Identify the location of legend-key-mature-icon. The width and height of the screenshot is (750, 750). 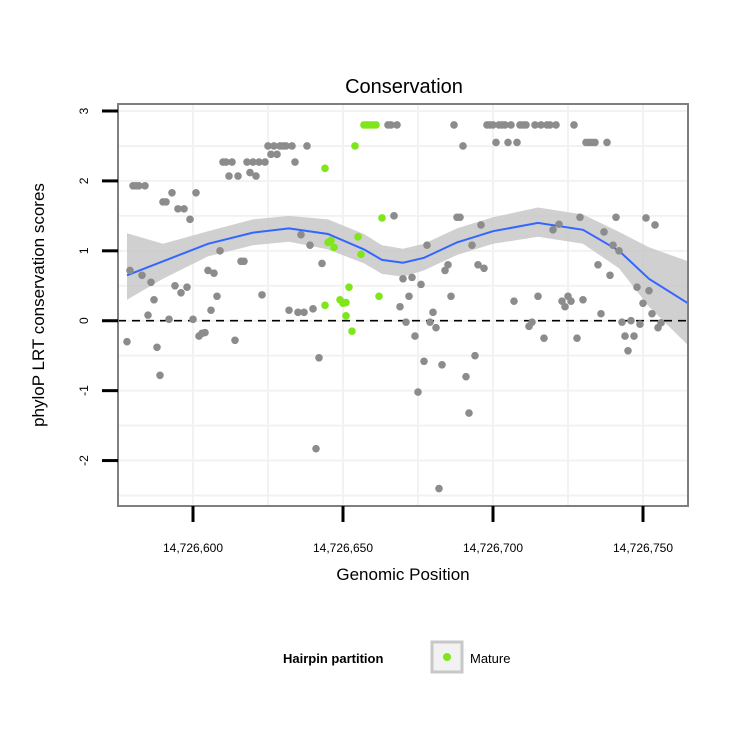
(447, 657).